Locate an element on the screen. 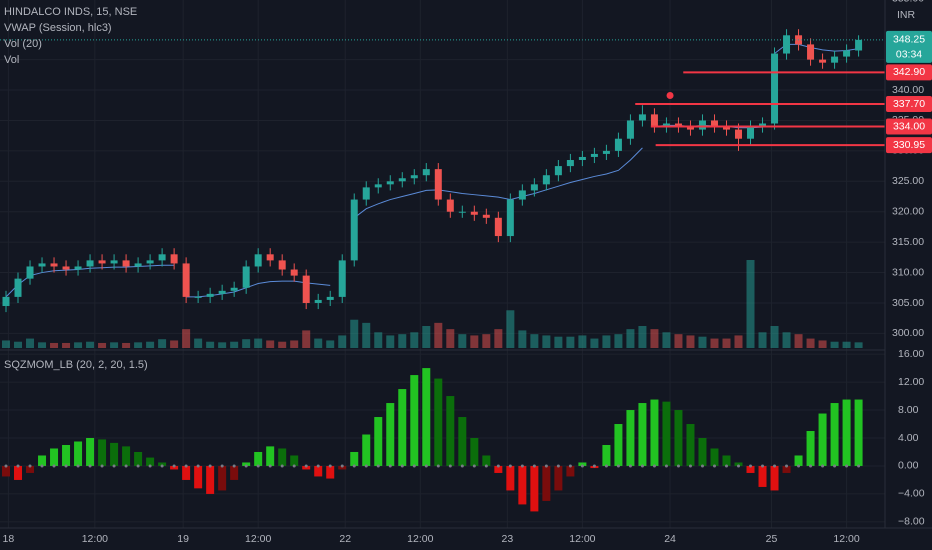  indicator-title: SQZMOM_LB (20, 2, 20, 1.5) is located at coordinates (76, 365).